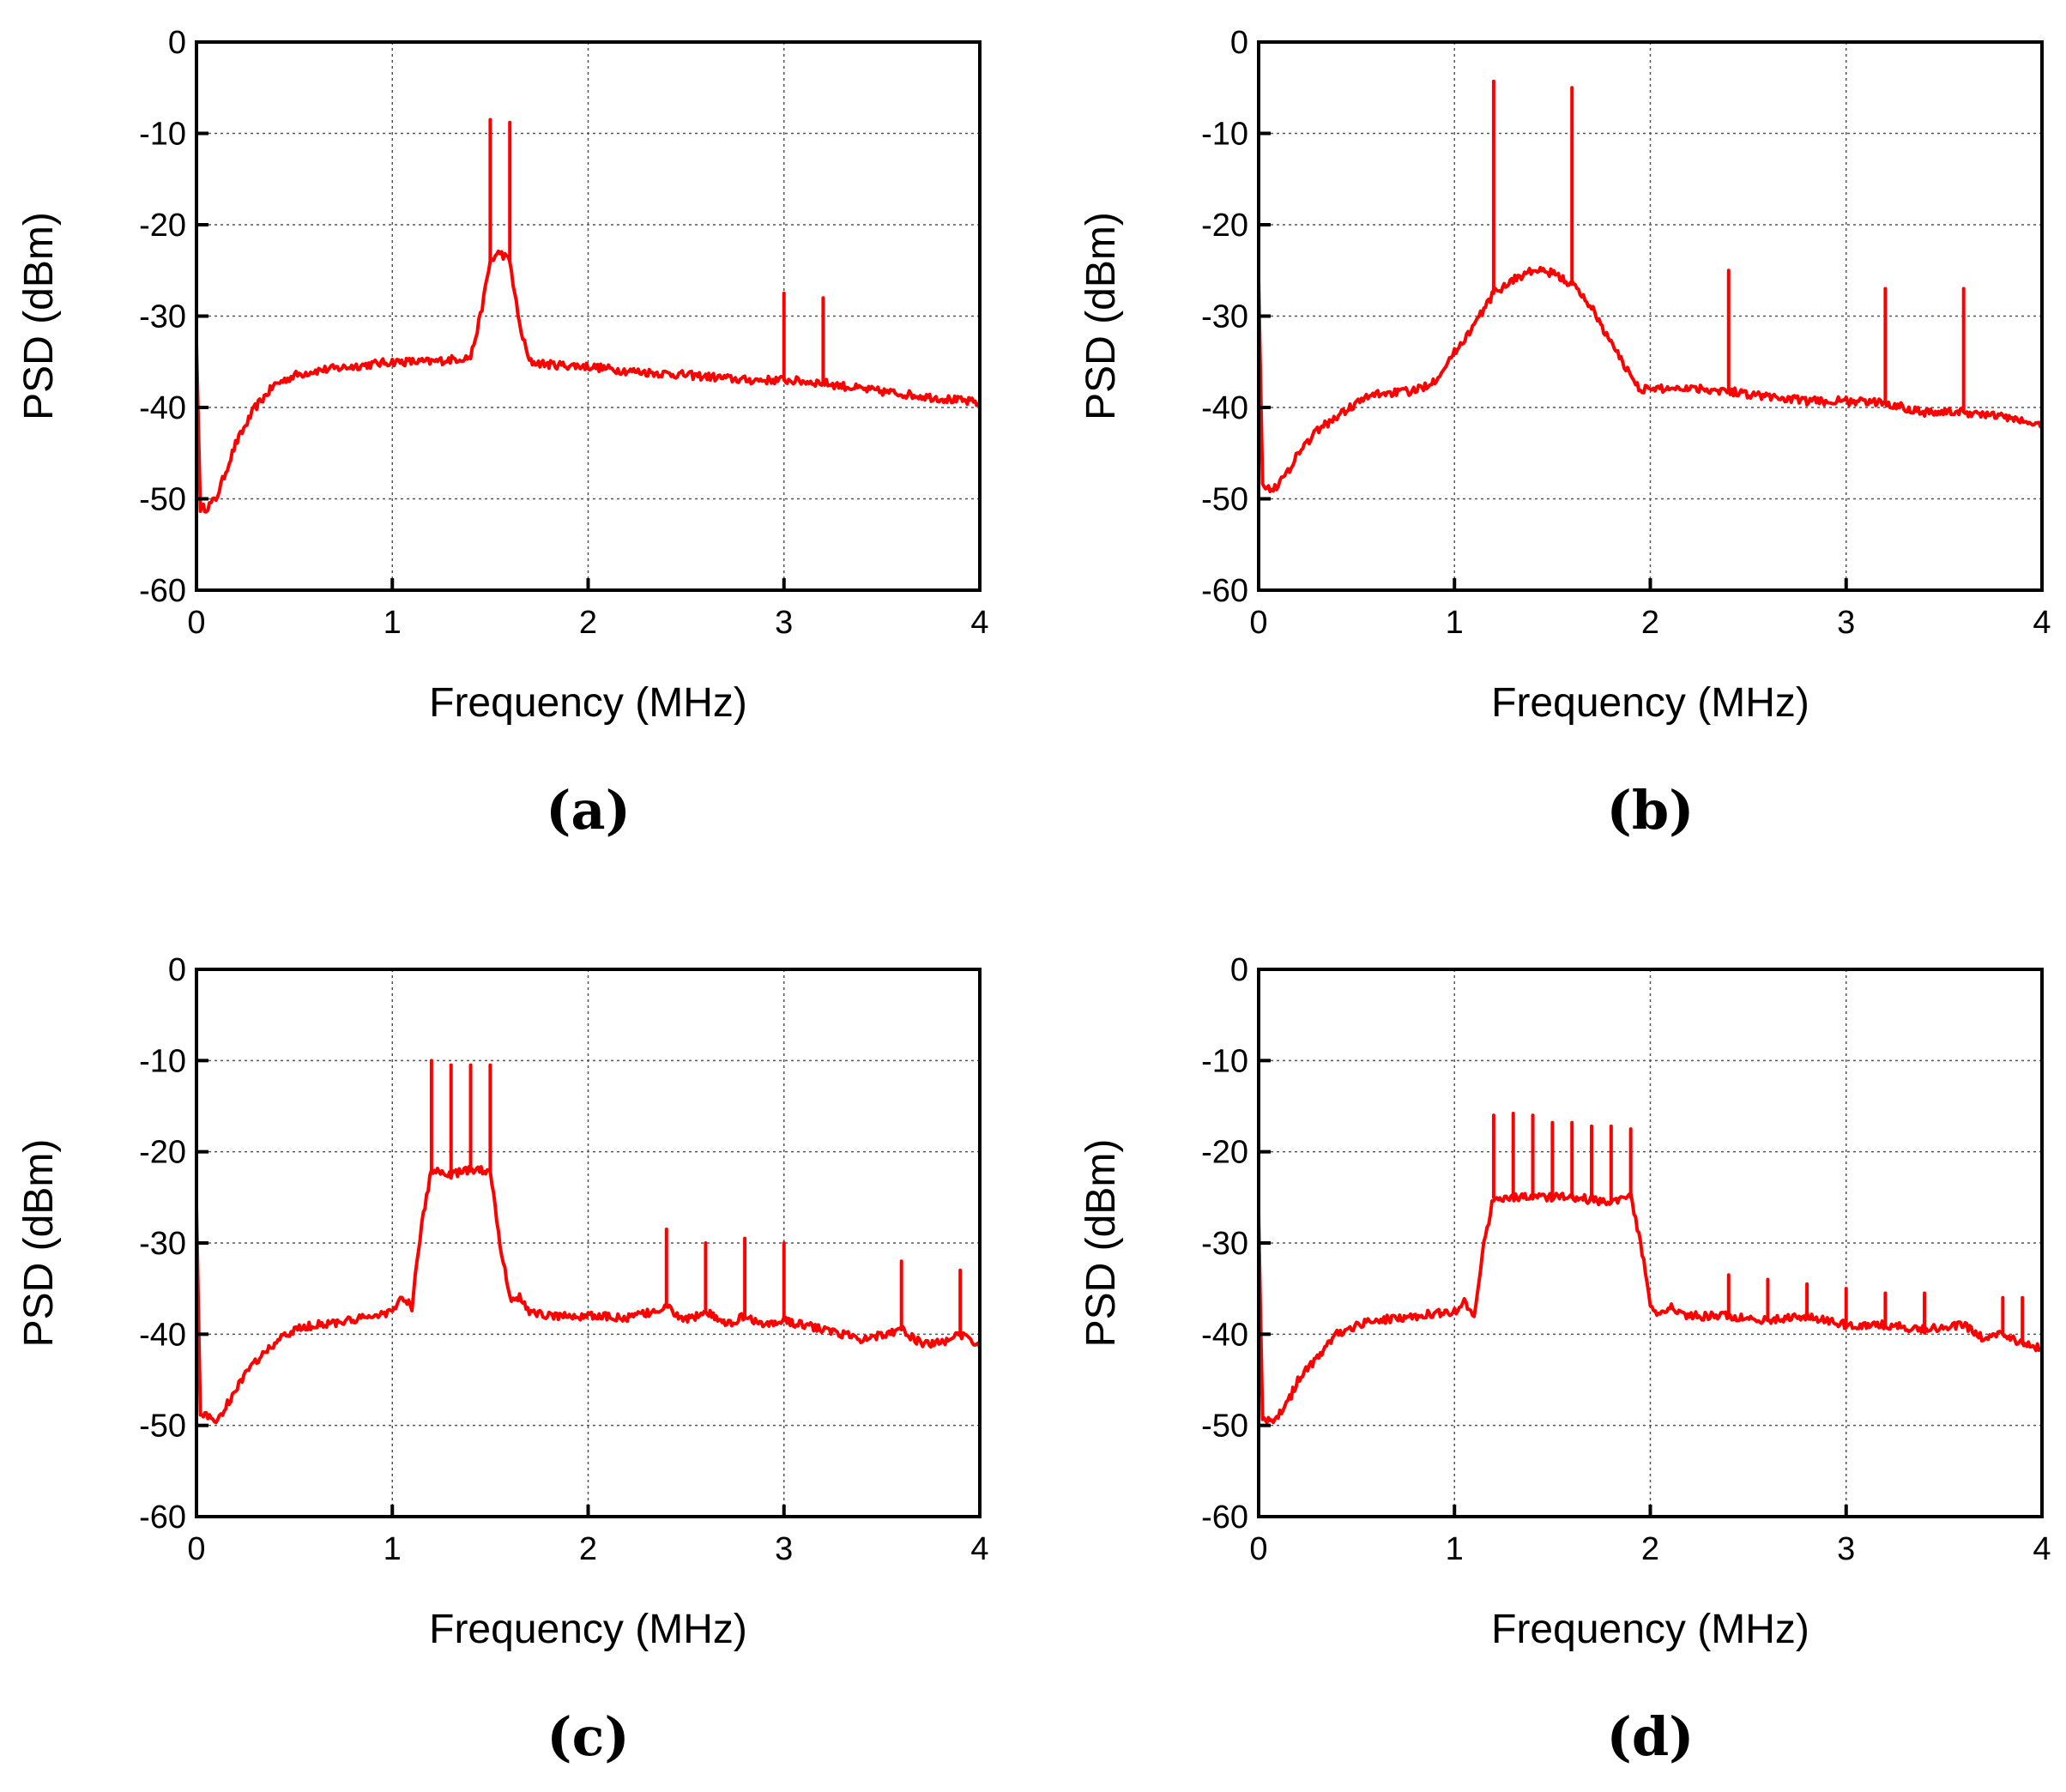  What do you see at coordinates (1650, 1736) in the screenshot?
I see `panel-label: (d)` at bounding box center [1650, 1736].